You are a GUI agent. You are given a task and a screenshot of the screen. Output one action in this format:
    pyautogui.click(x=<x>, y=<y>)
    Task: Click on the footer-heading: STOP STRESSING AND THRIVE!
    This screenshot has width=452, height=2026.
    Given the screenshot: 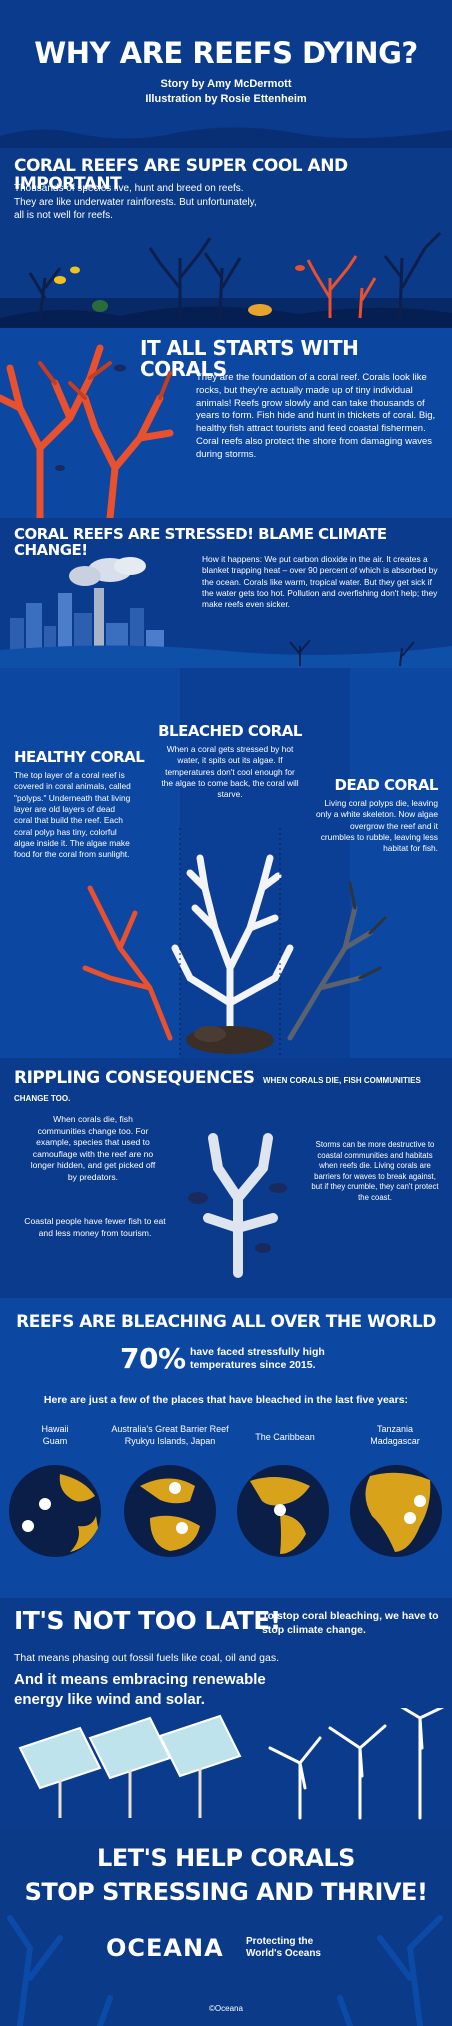 What is the action you would take?
    pyautogui.click(x=226, y=1892)
    